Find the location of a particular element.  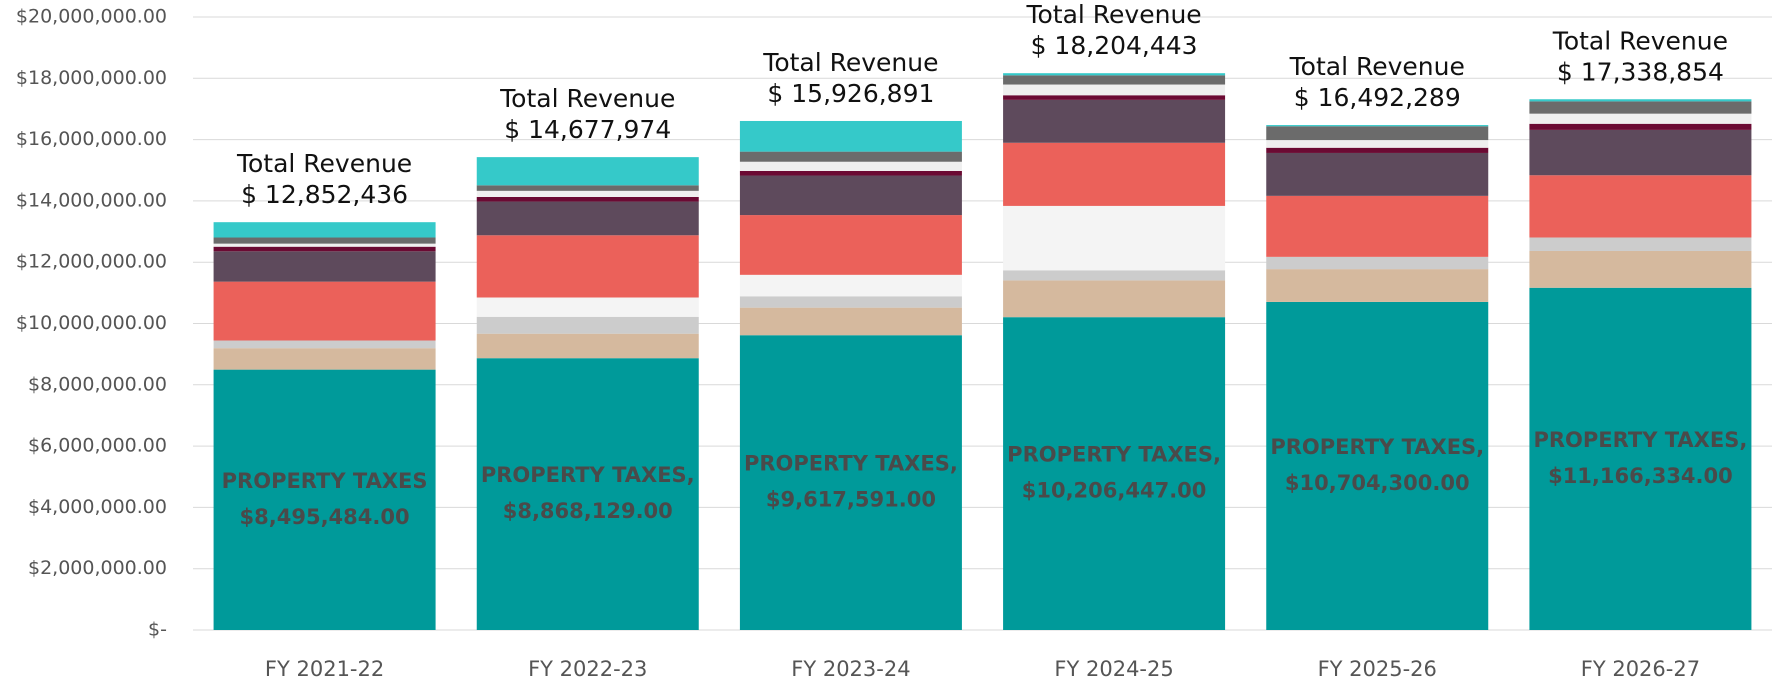

total-label: $ 17,338,854 is located at coordinates (1640, 71).